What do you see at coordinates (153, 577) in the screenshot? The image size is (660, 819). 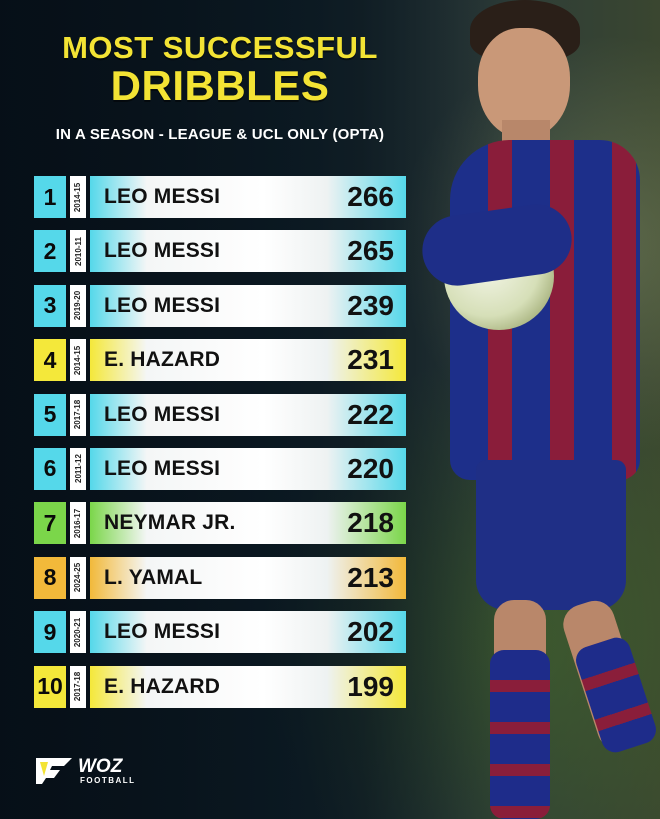 I see `player-name: L. YAMAL` at bounding box center [153, 577].